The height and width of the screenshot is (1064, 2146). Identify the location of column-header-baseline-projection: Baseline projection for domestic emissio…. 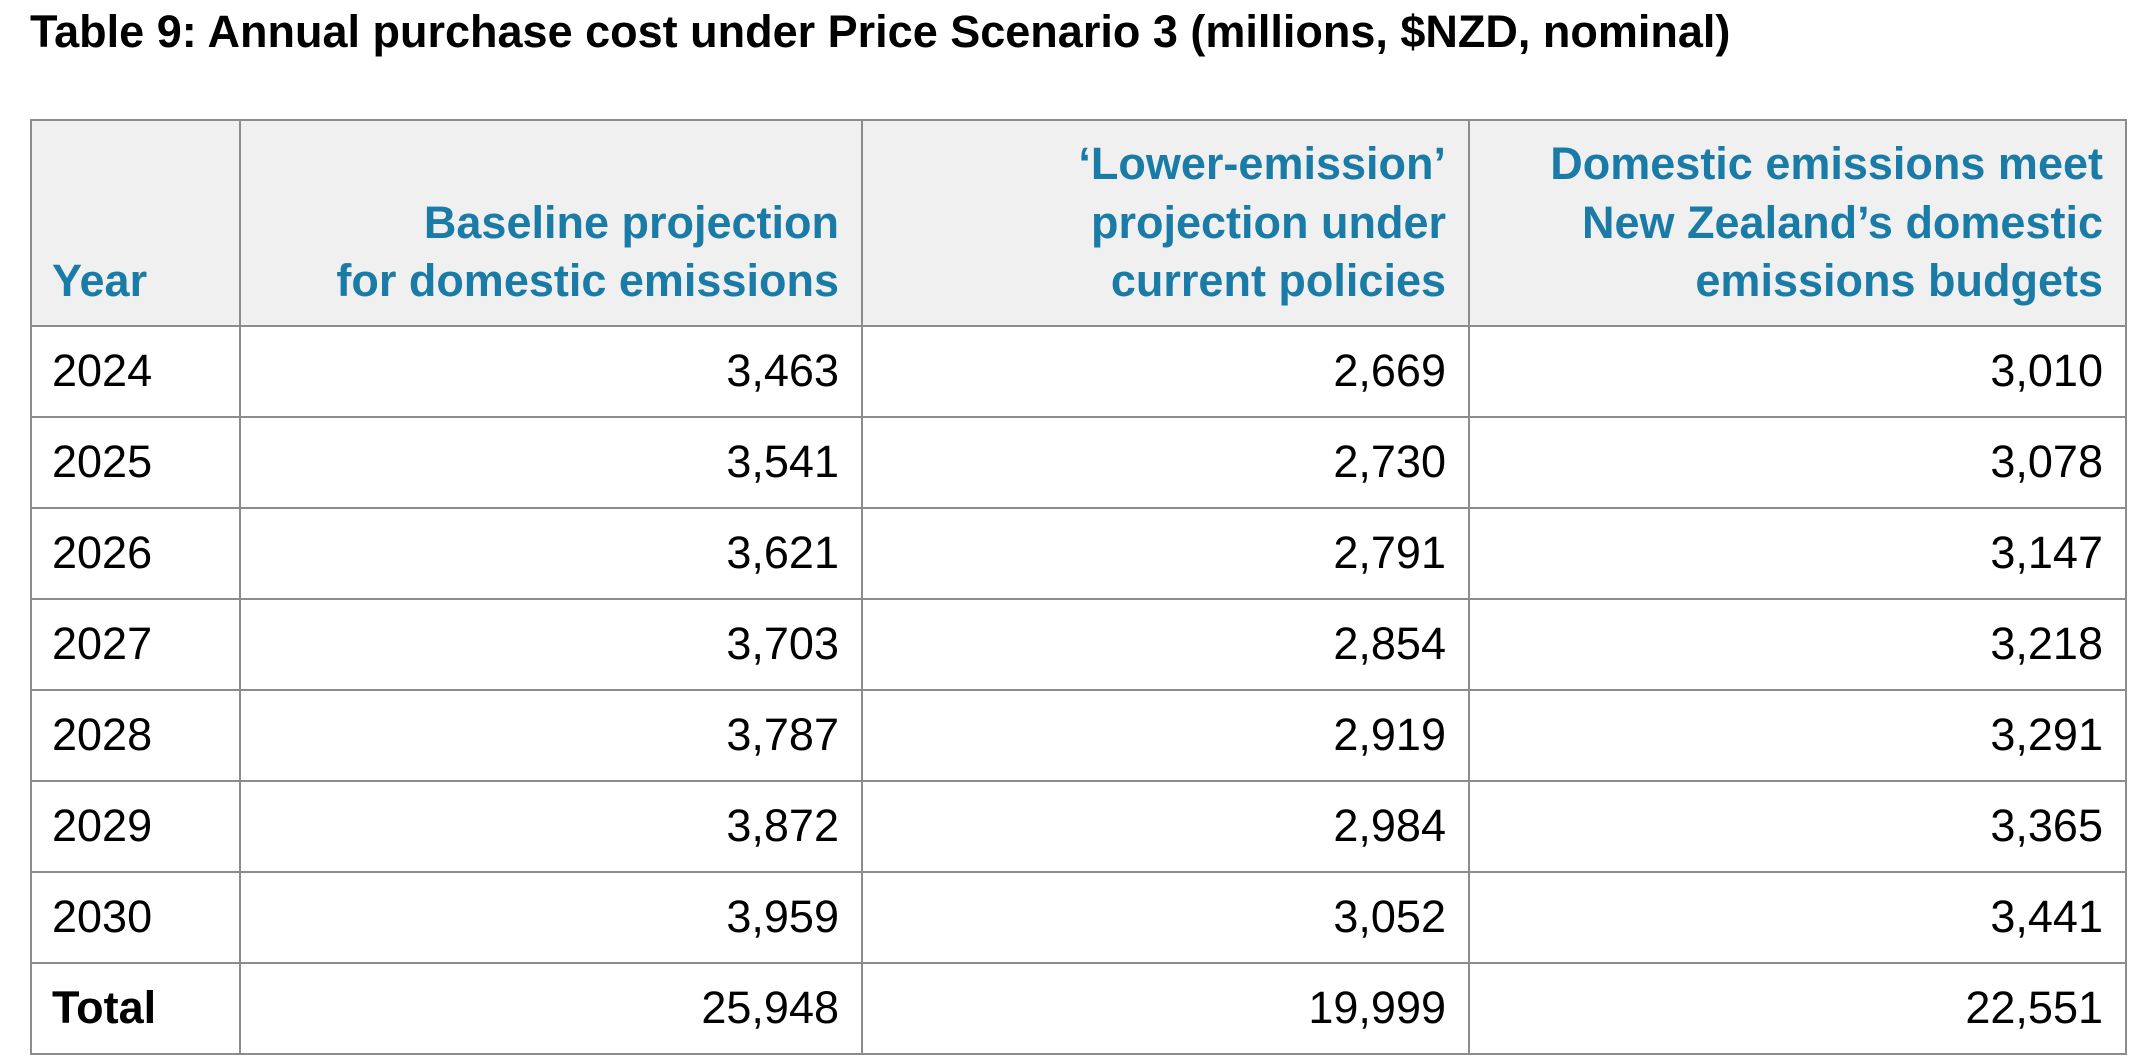
(551, 223).